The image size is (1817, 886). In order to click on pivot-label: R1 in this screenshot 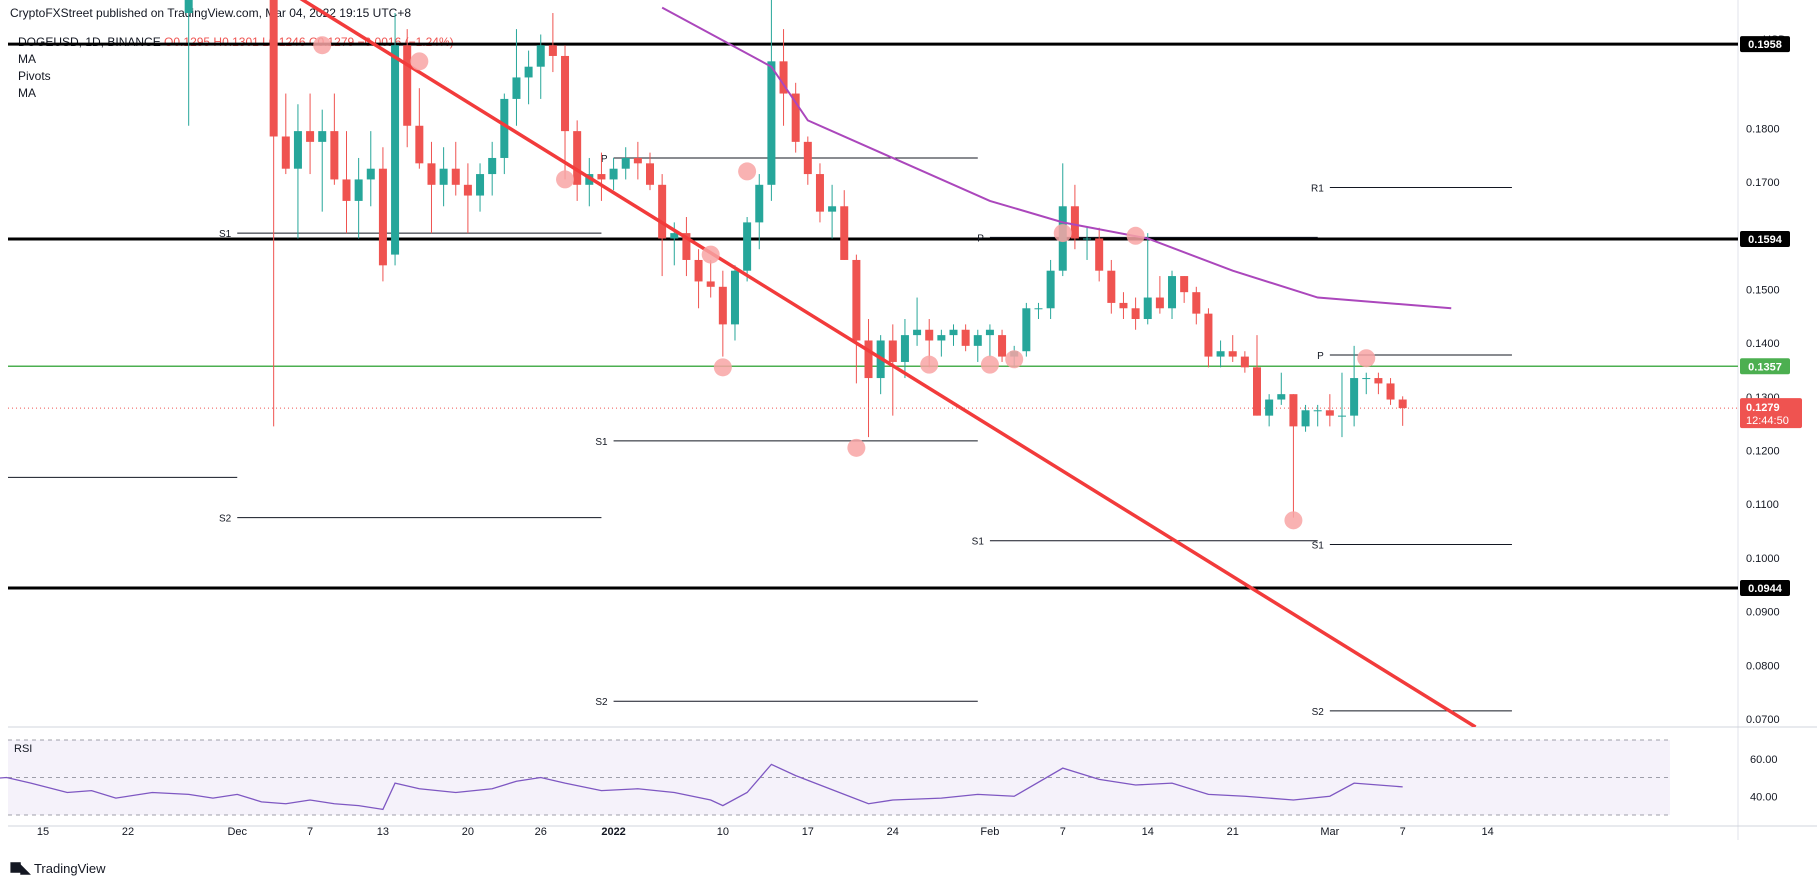, I will do `click(1317, 188)`.